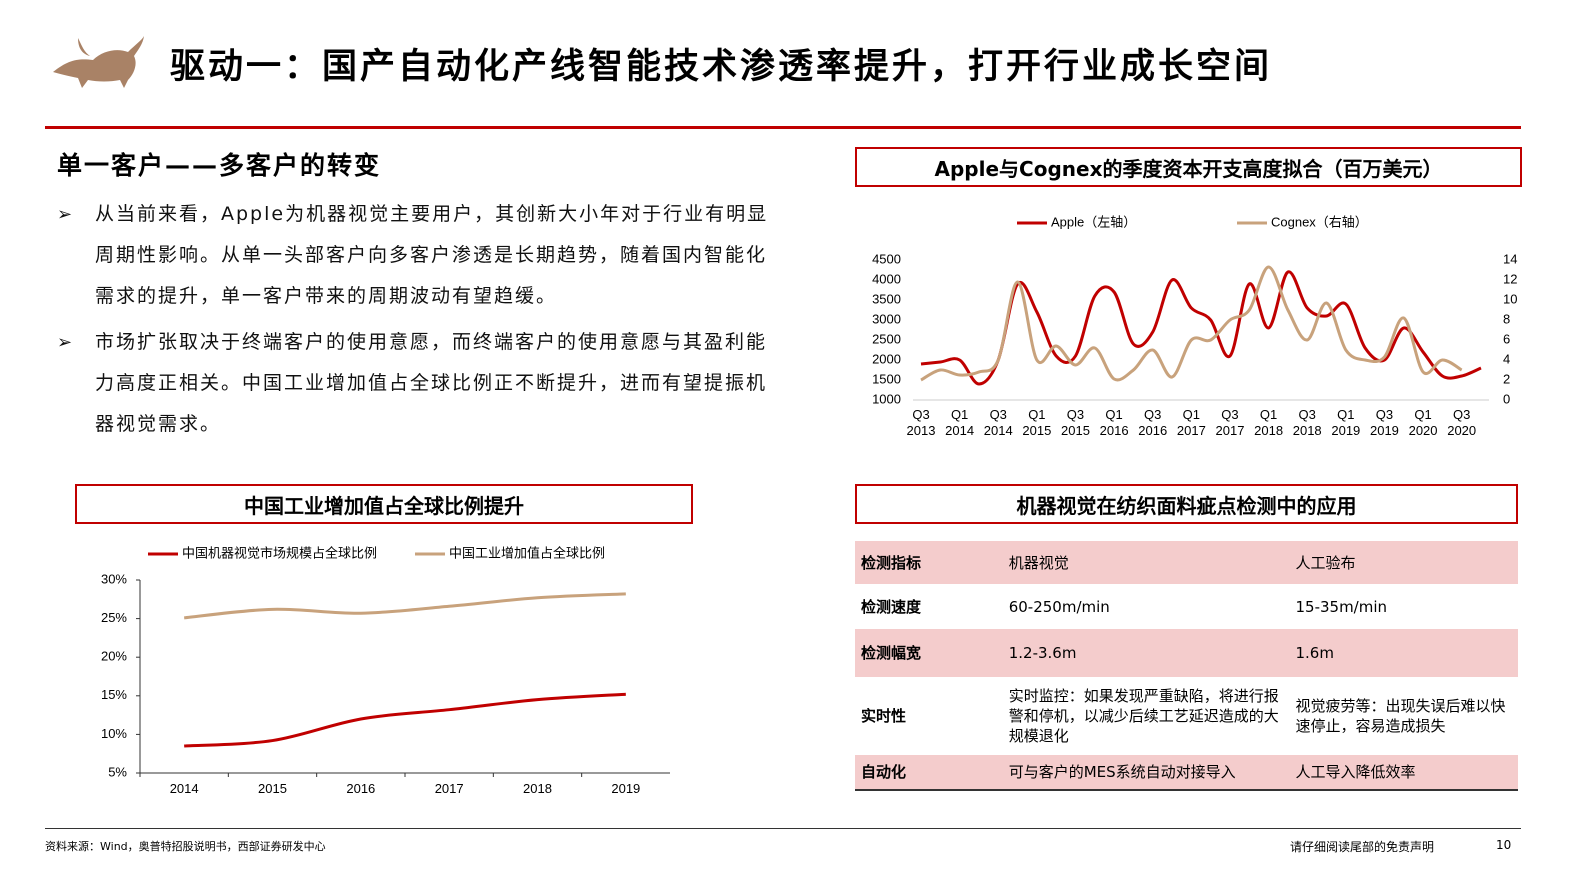  I want to click on y-tick-label: 3500, so click(886, 298).